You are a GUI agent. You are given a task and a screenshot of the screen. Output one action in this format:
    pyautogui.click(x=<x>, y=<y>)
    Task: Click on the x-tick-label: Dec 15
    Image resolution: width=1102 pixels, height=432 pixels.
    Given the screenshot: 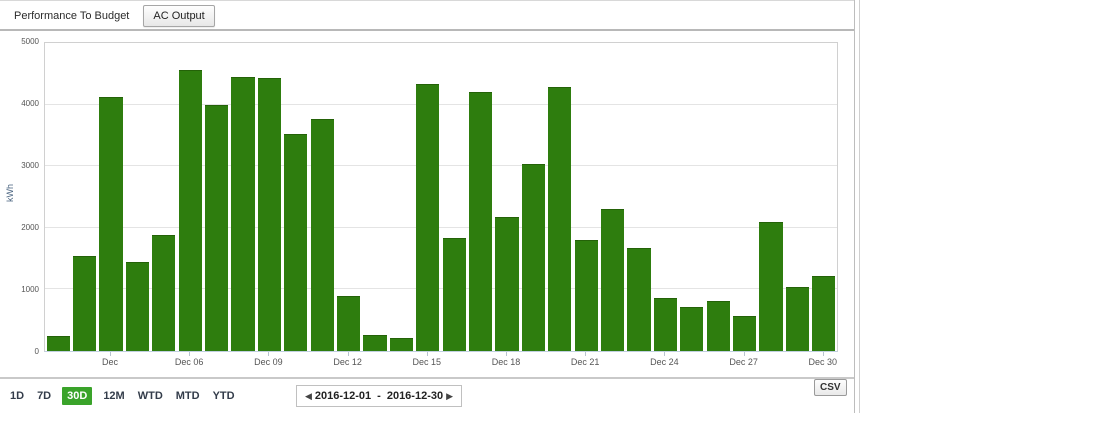 What is the action you would take?
    pyautogui.click(x=427, y=362)
    